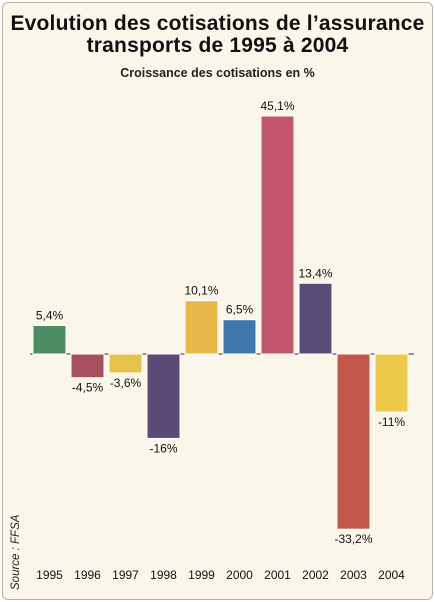  Describe the element at coordinates (391, 575) in the screenshot. I see `x-tick-label-2004: 2004` at that location.